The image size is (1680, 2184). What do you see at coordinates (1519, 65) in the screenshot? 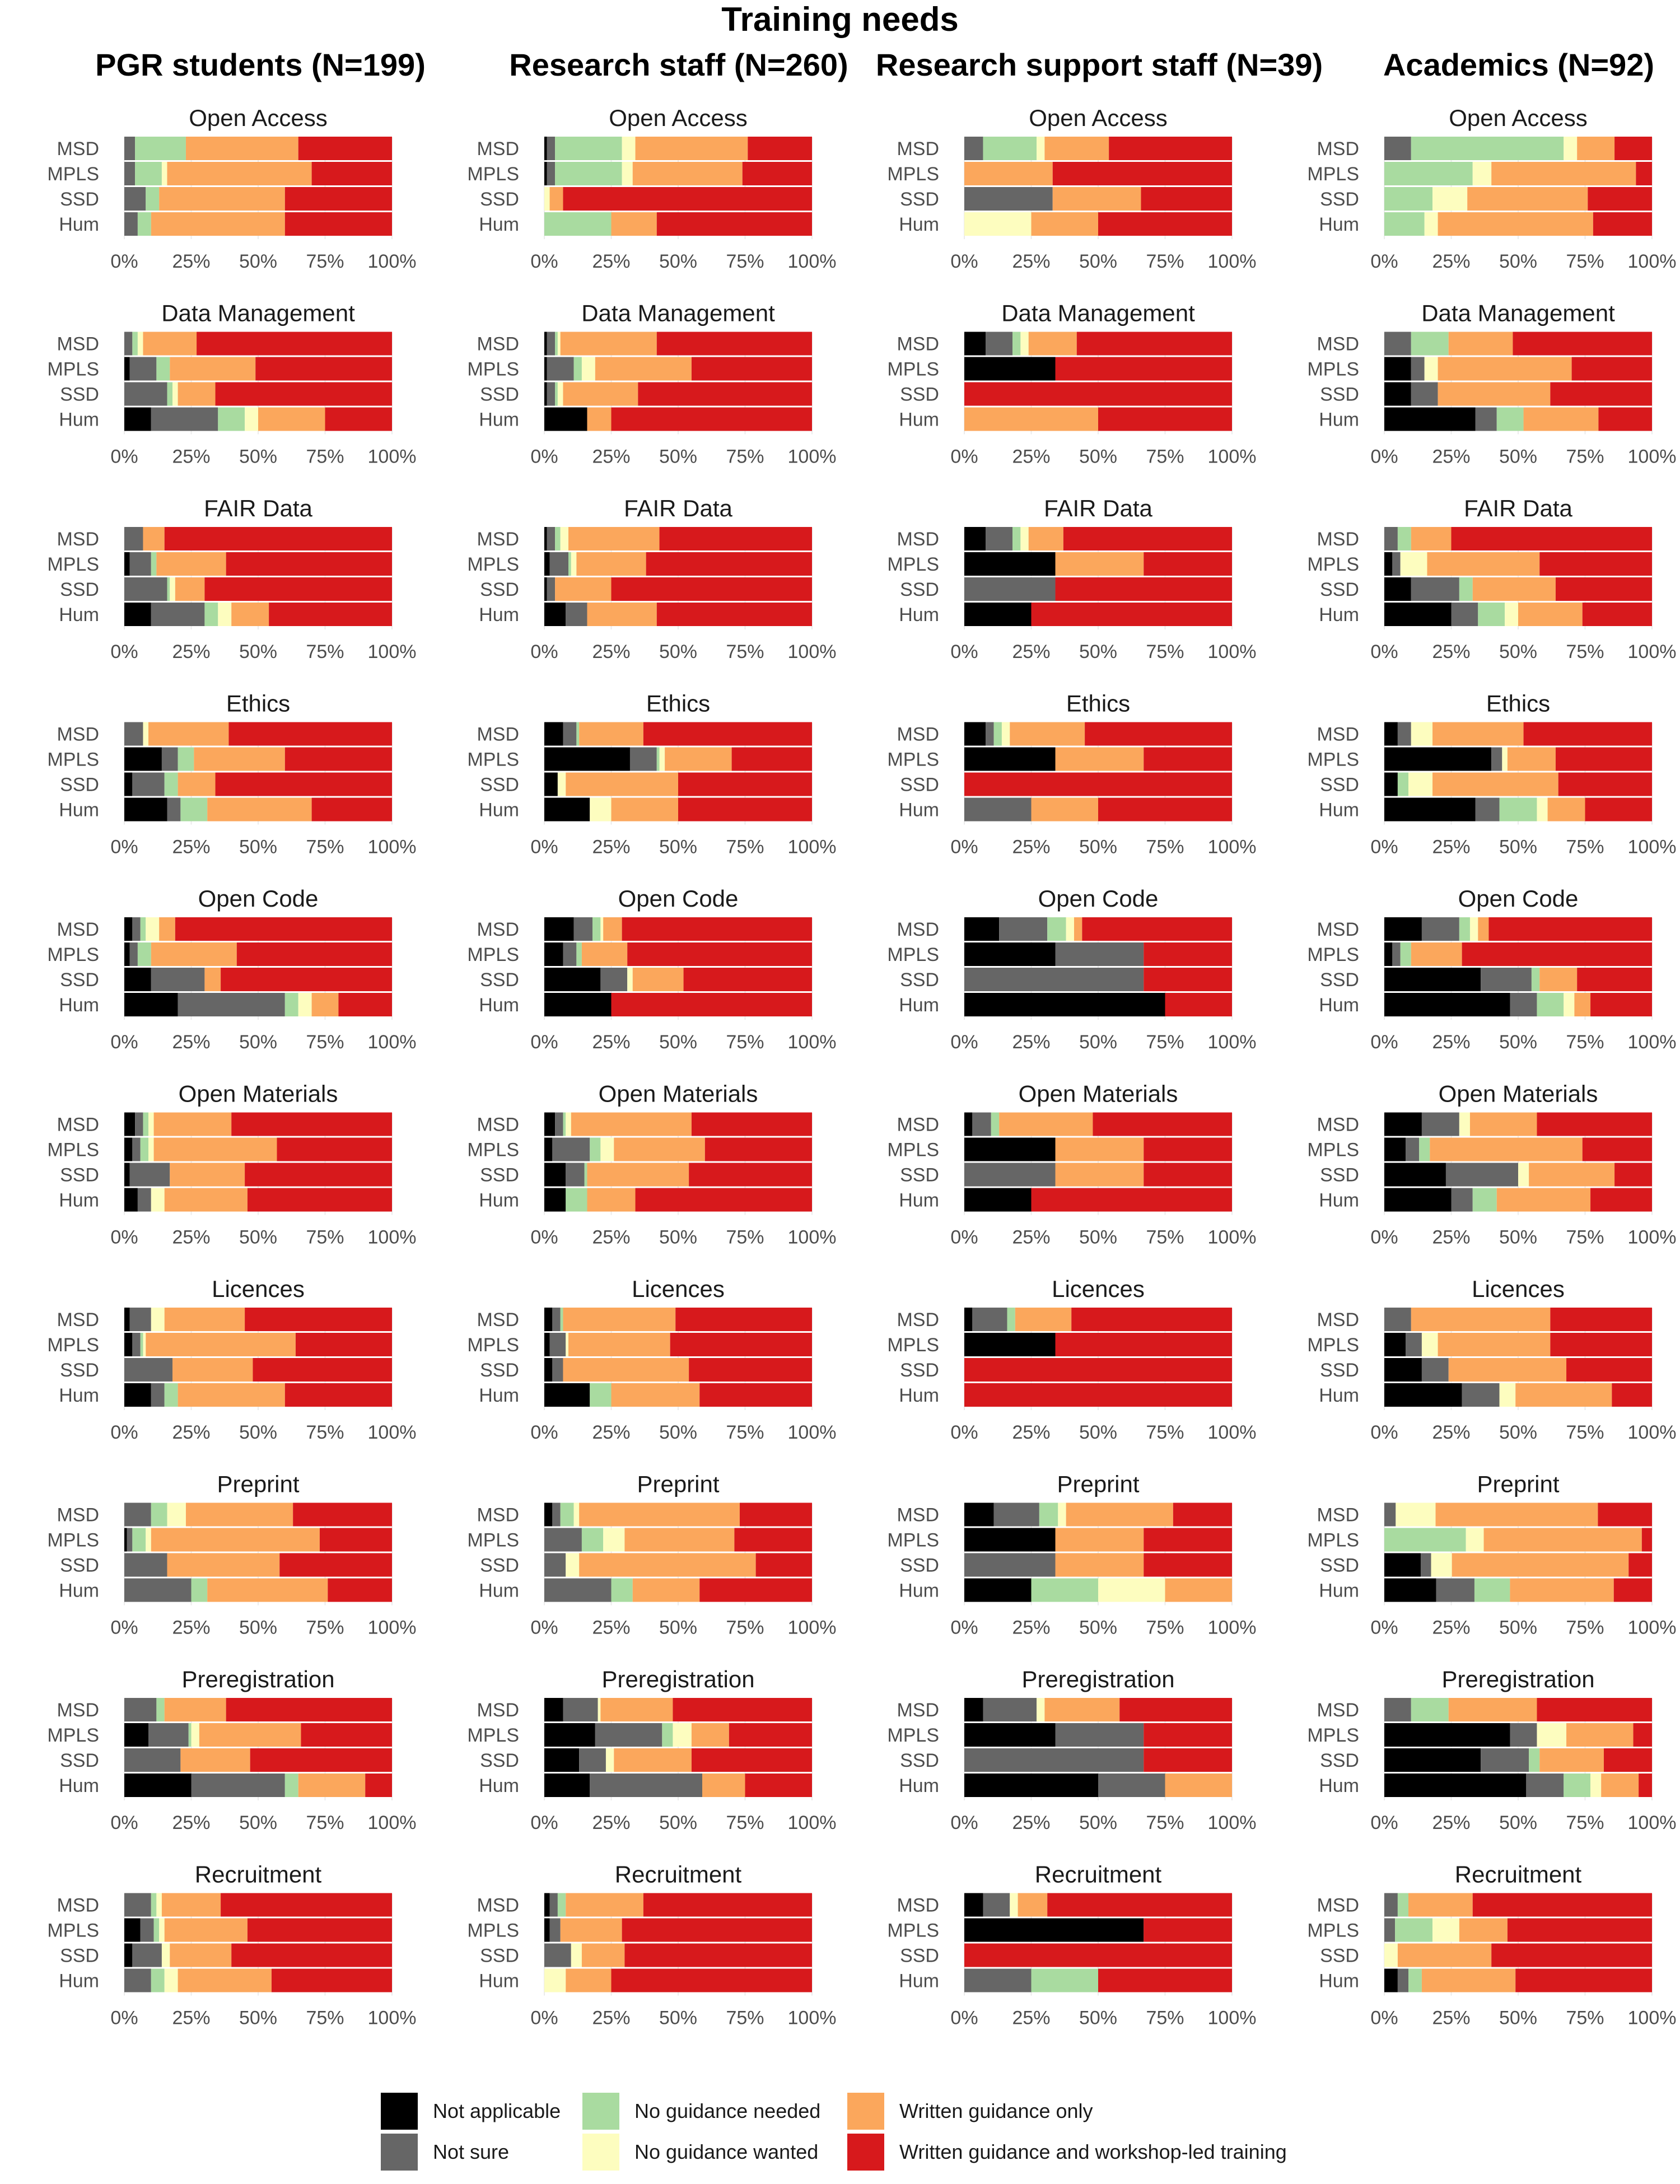
I see `column-title: Academics (N=92)` at bounding box center [1519, 65].